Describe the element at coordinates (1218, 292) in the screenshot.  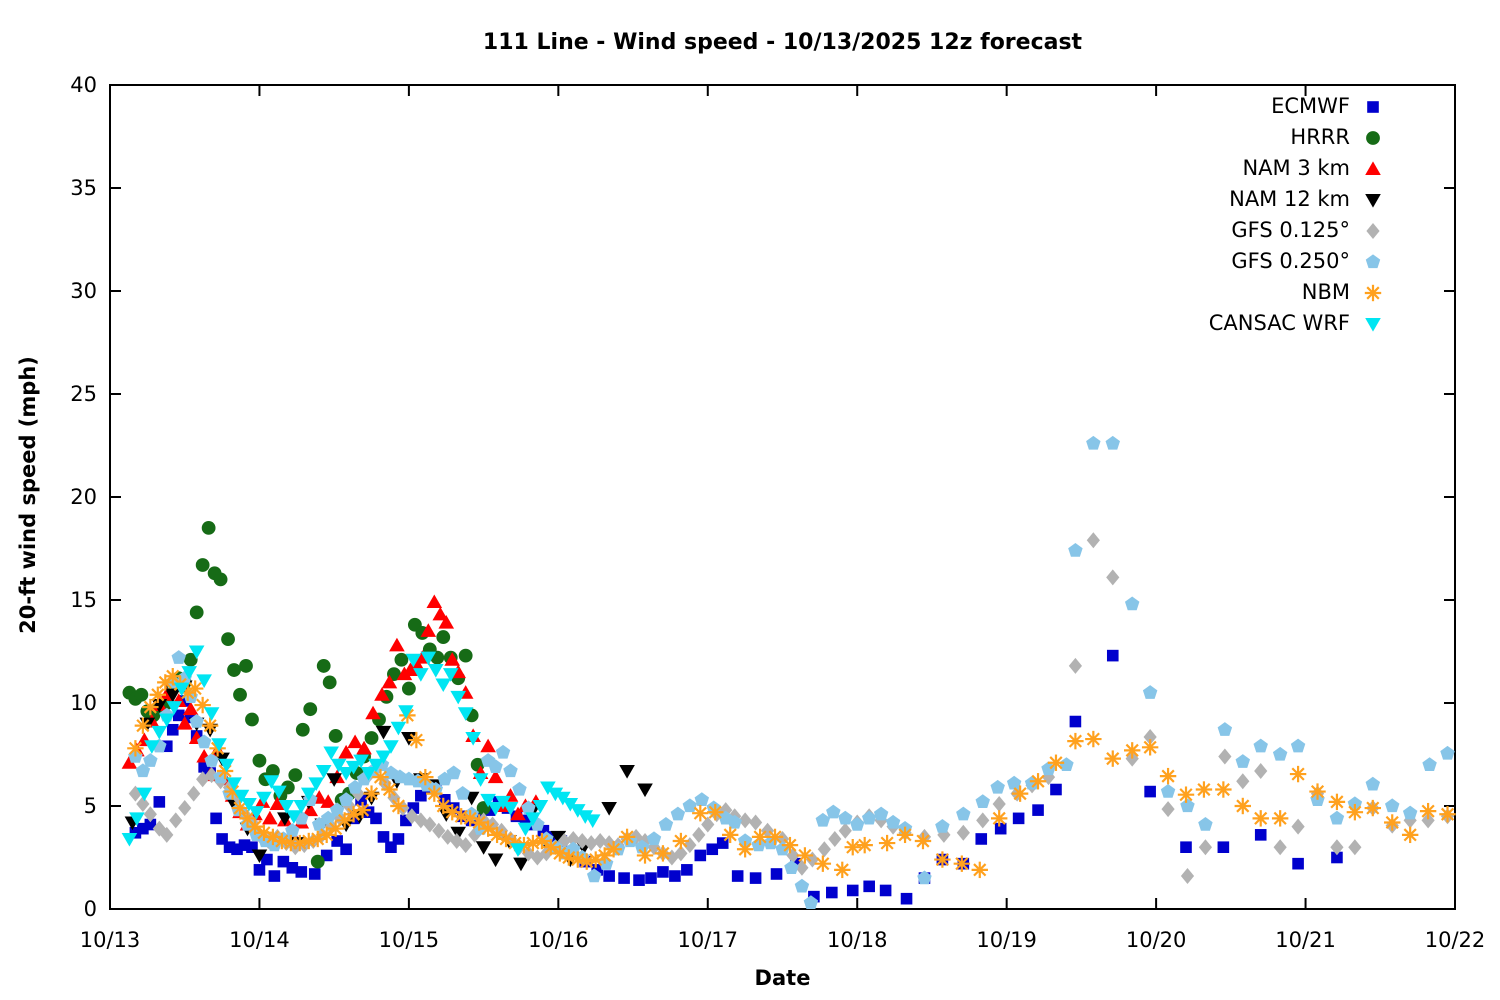
I see `legend-item-nbm: NBM` at that location.